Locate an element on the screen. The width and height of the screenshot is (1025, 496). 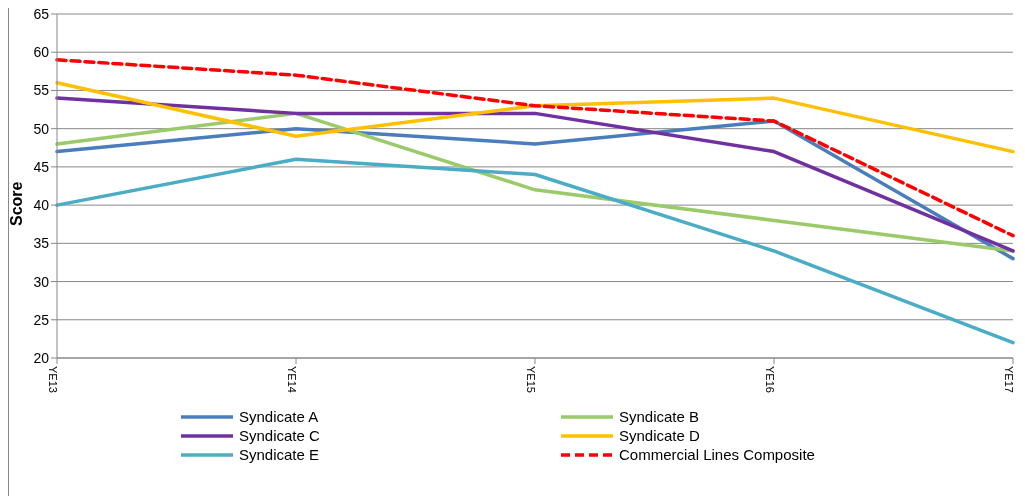
y-tick-label: 25 is located at coordinates (41, 319).